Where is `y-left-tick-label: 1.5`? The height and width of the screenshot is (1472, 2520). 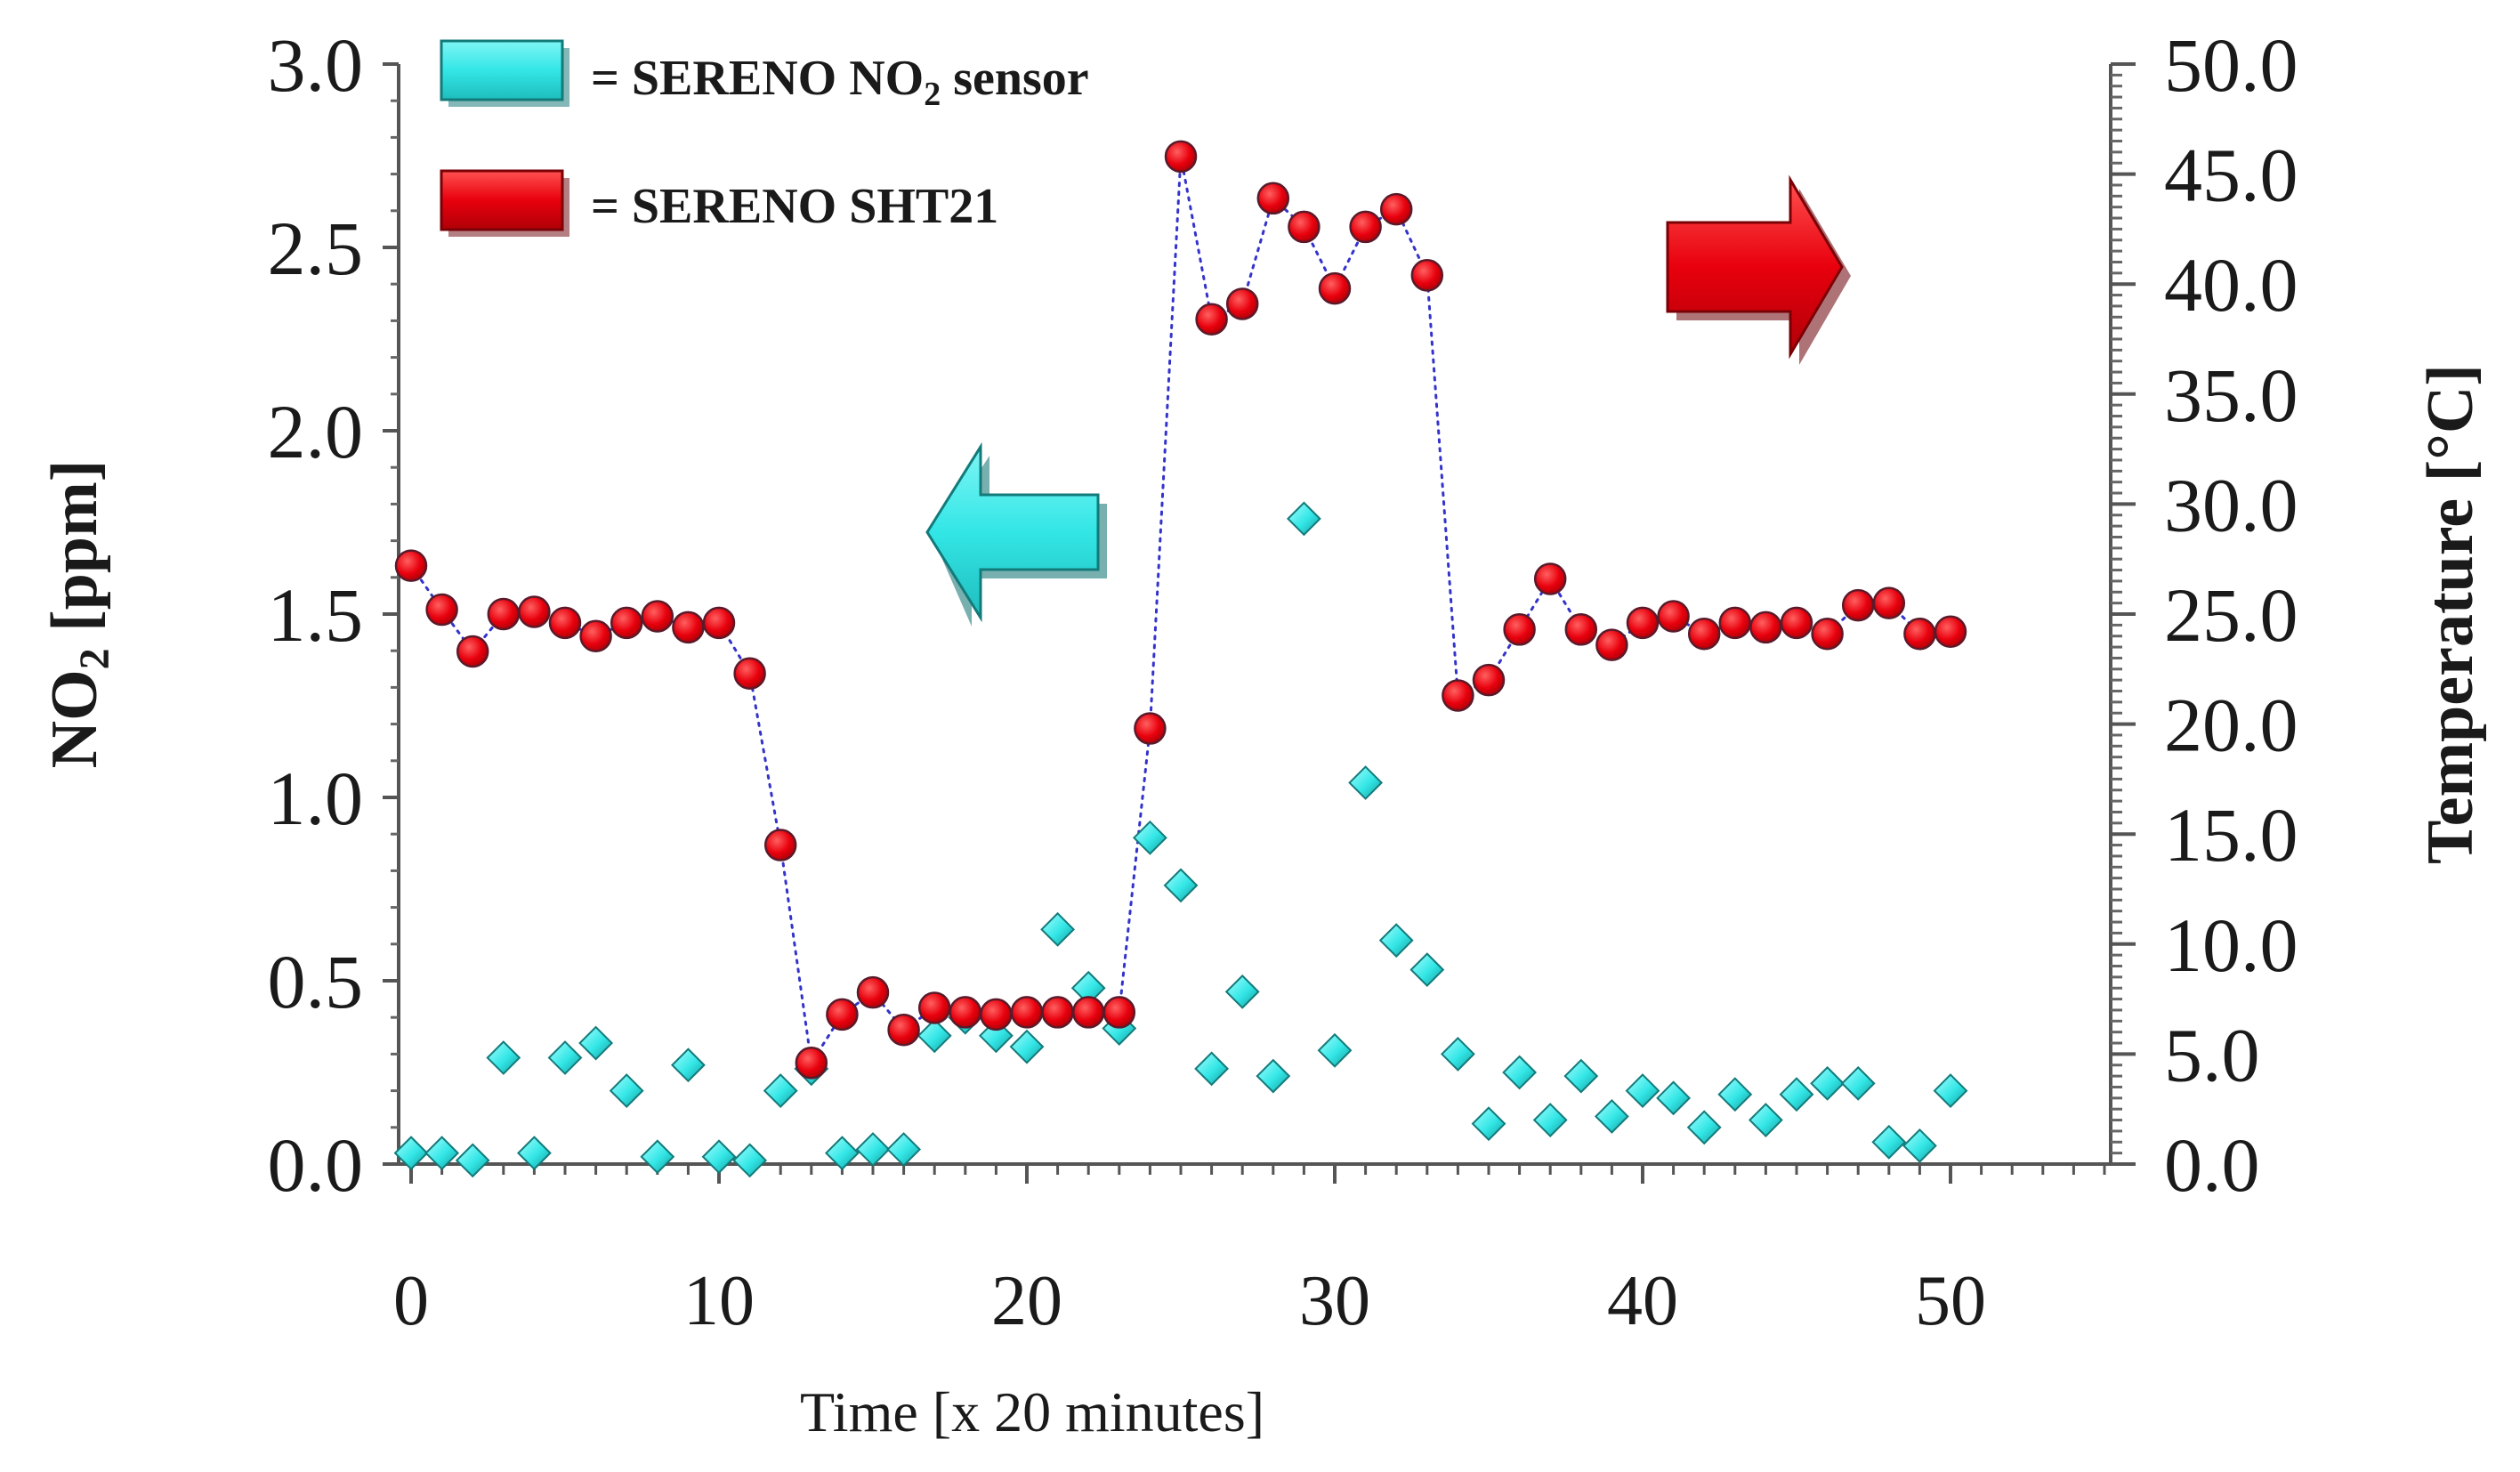
y-left-tick-label: 1.5 is located at coordinates (316, 615).